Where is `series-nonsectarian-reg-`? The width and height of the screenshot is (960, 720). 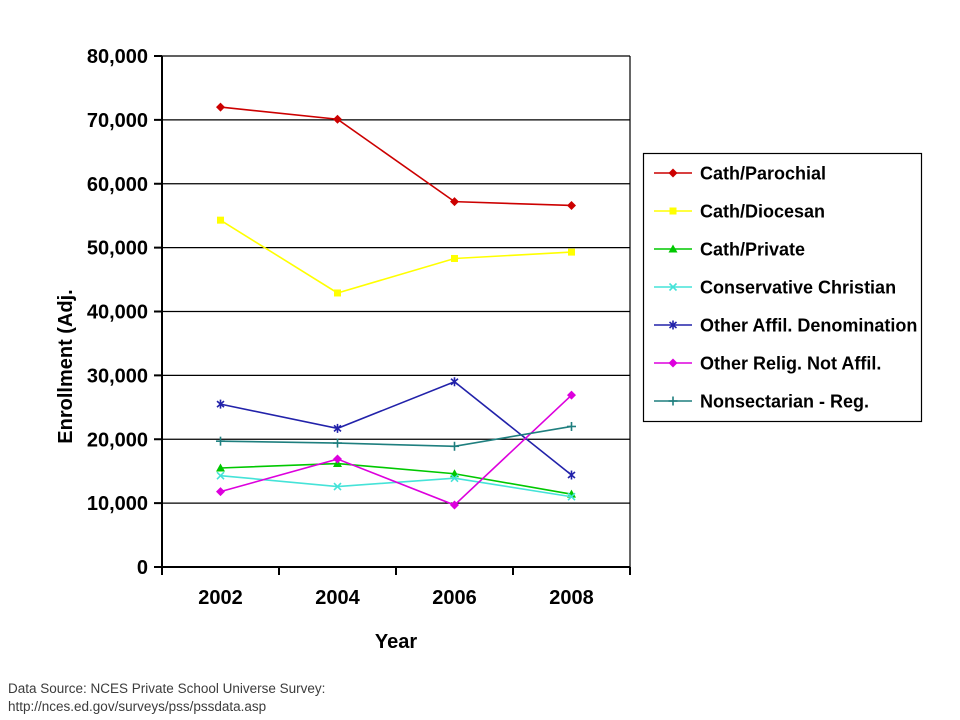
series-nonsectarian-reg- is located at coordinates (396, 436).